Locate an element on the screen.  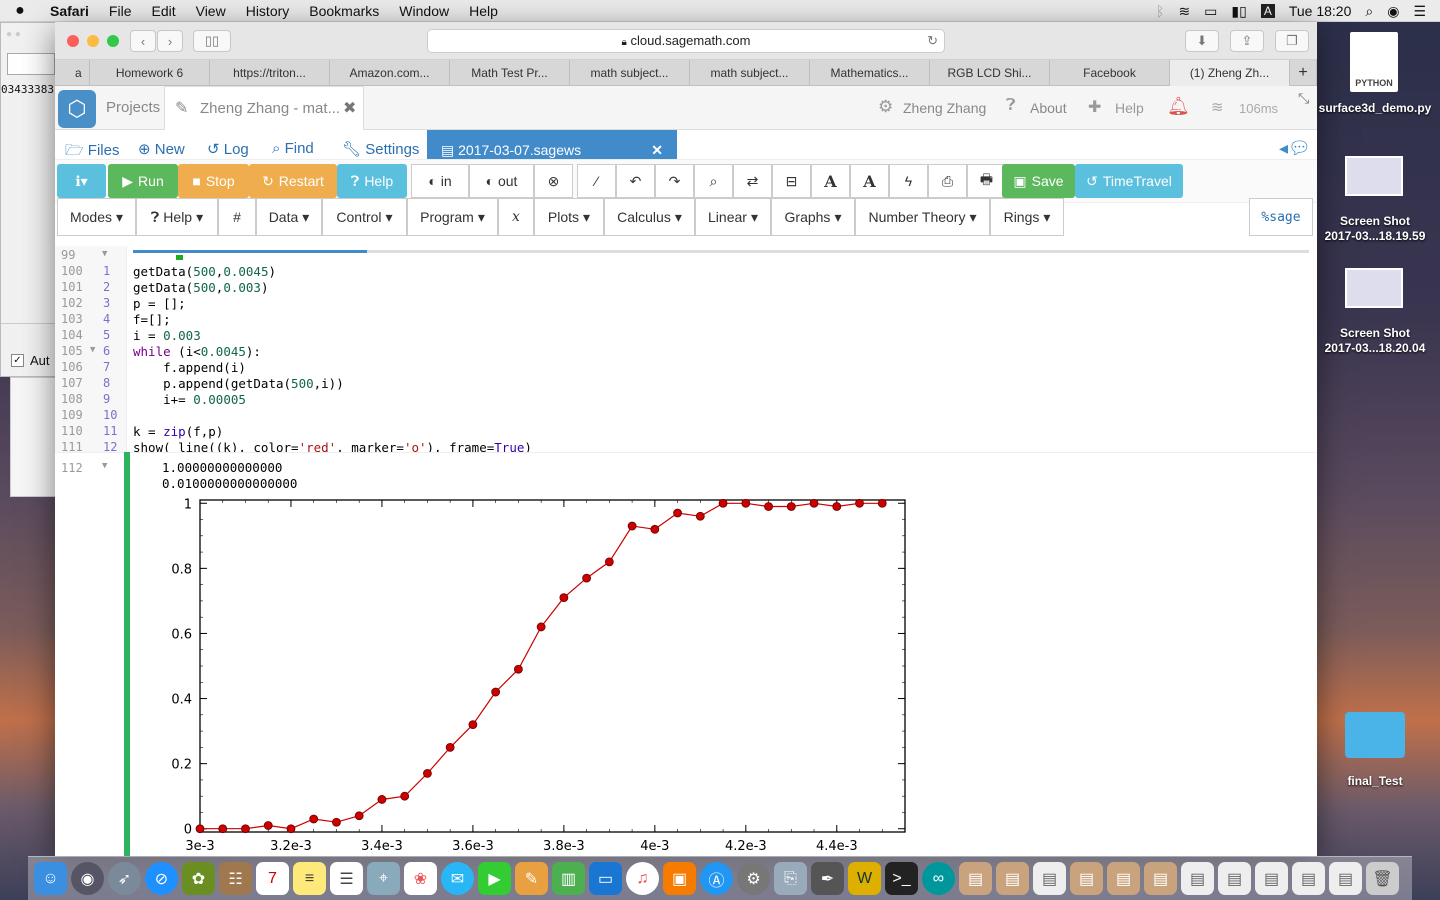
code-line: p = []; is located at coordinates (159, 303).